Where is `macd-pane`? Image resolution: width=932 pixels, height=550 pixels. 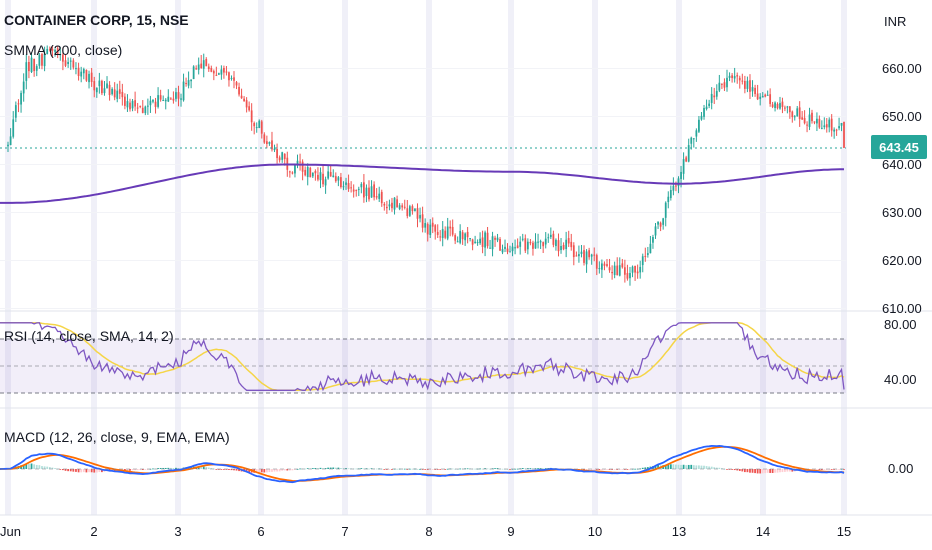 macd-pane is located at coordinates (423, 464).